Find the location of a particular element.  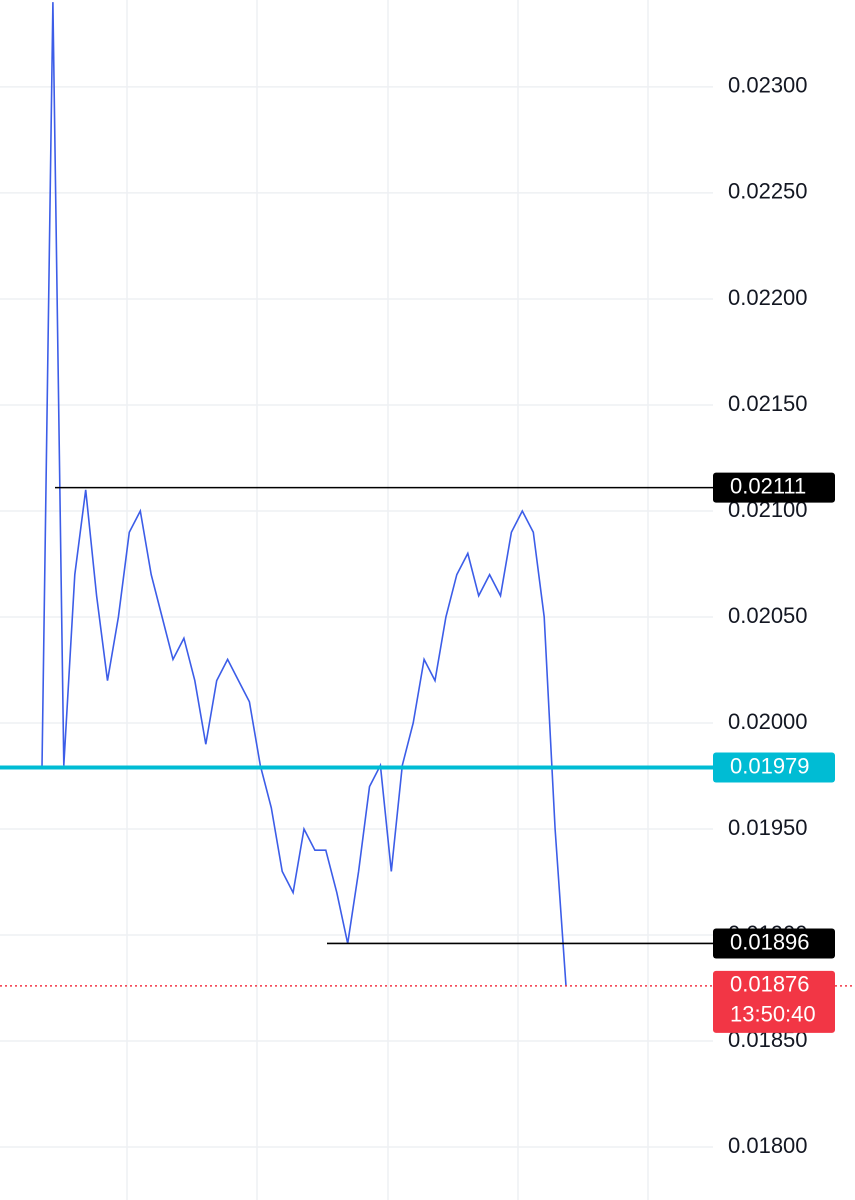

y-tick-label: 0.02000 is located at coordinates (768, 721).